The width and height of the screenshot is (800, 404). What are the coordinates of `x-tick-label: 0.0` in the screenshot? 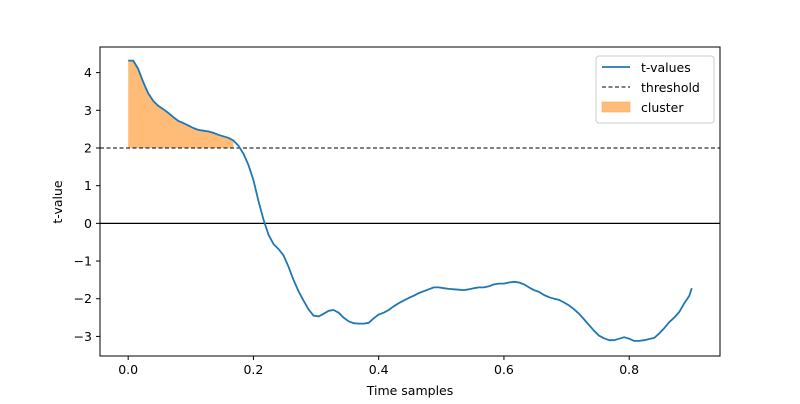 It's located at (128, 369).